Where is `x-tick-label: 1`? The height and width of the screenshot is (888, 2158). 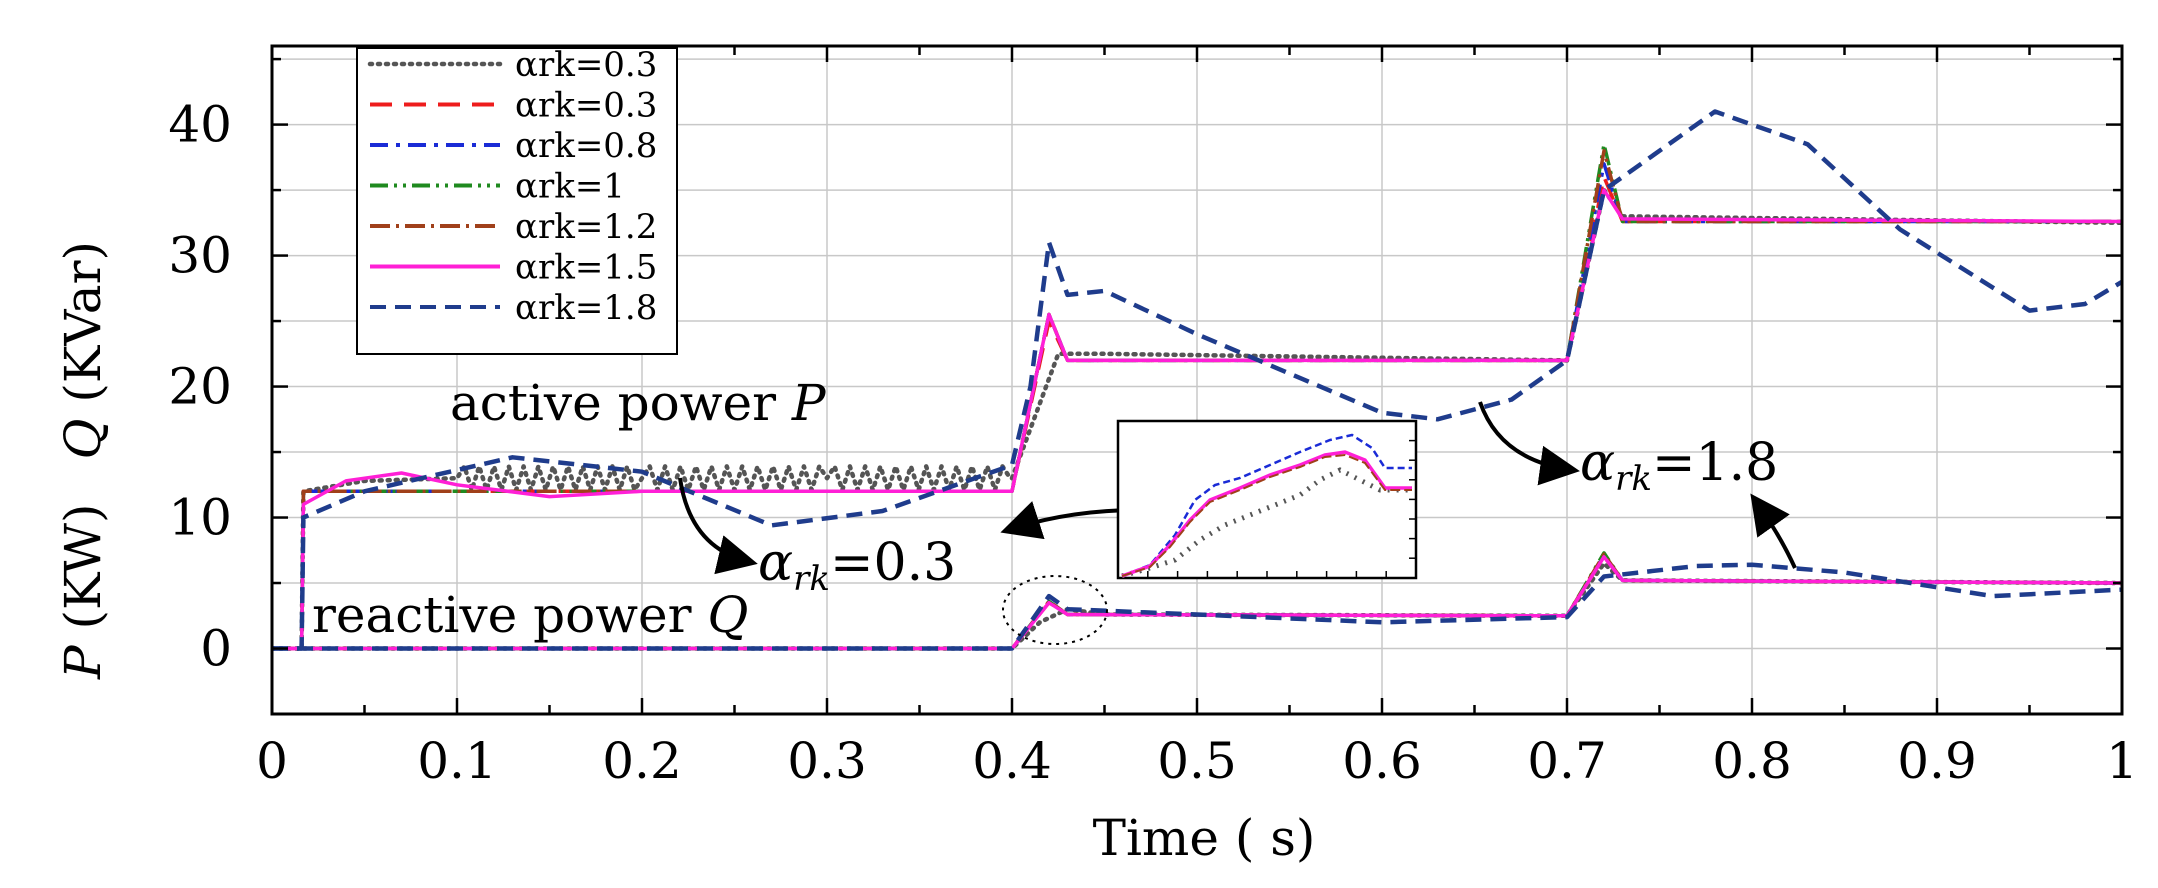
x-tick-label: 1 is located at coordinates (2122, 761).